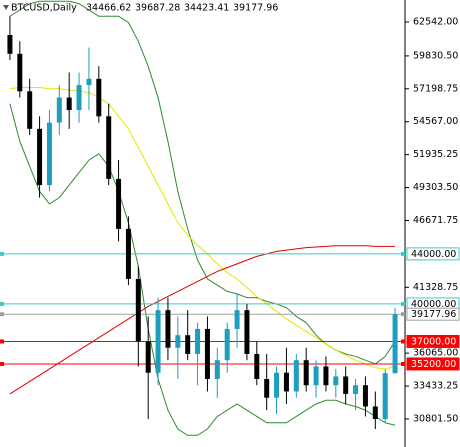  I want to click on y-tick-label: 41328.75, so click(435, 287).